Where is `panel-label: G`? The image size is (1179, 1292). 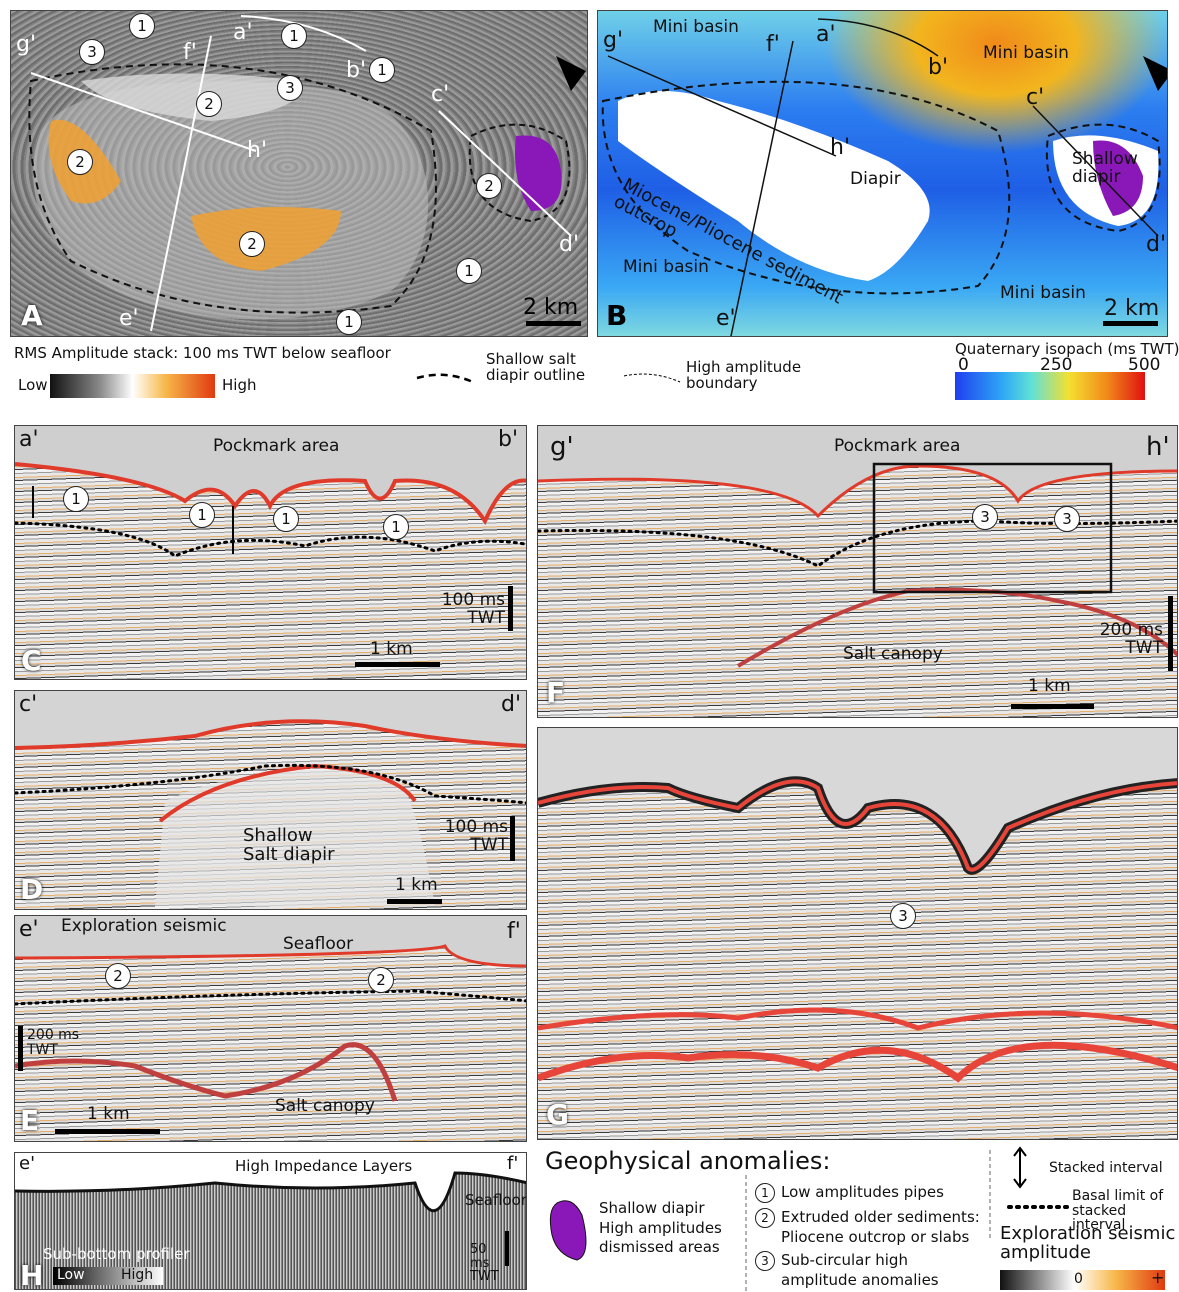 panel-label: G is located at coordinates (557, 1114).